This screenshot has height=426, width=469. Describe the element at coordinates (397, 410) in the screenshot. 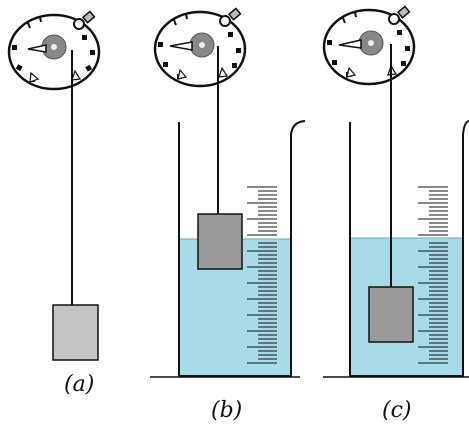

I see `label-c: (c)` at that location.